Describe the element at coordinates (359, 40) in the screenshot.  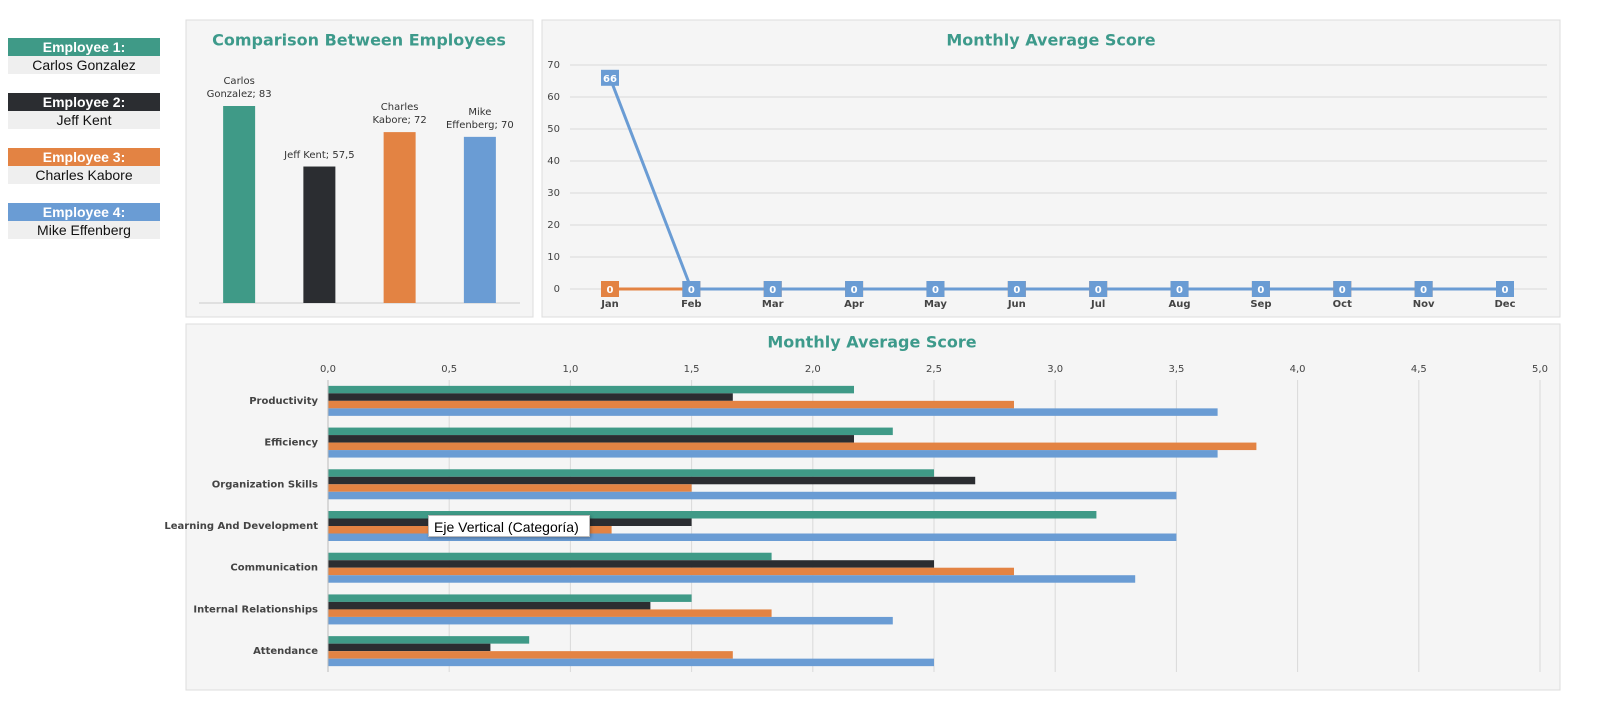
I see `chart-title: Comparison Between Employees` at that location.